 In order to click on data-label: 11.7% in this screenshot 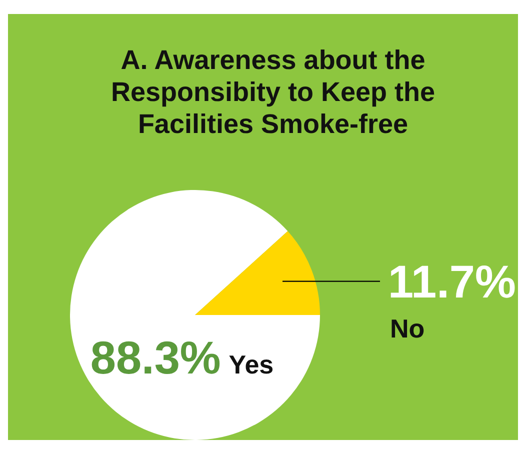, I will do `click(452, 281)`.